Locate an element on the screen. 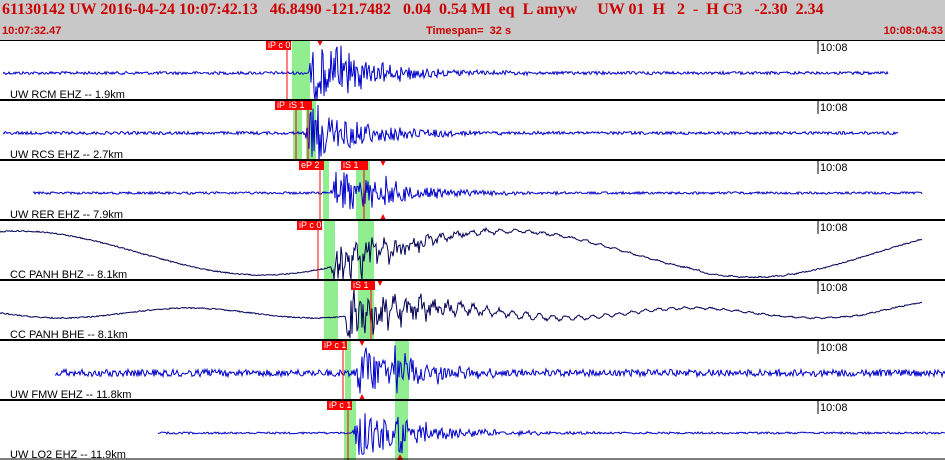  start-time: 10:07:32.47 is located at coordinates (32, 31).